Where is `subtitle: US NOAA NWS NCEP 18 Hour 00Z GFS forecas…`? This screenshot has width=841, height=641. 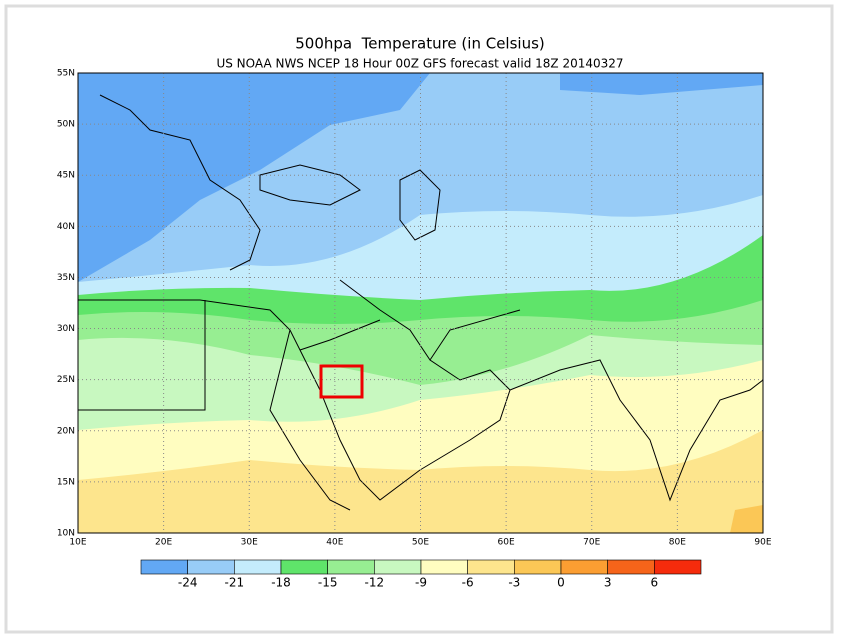 subtitle: US NOAA NWS NCEP 18 Hour 00Z GFS forecas… is located at coordinates (419, 64).